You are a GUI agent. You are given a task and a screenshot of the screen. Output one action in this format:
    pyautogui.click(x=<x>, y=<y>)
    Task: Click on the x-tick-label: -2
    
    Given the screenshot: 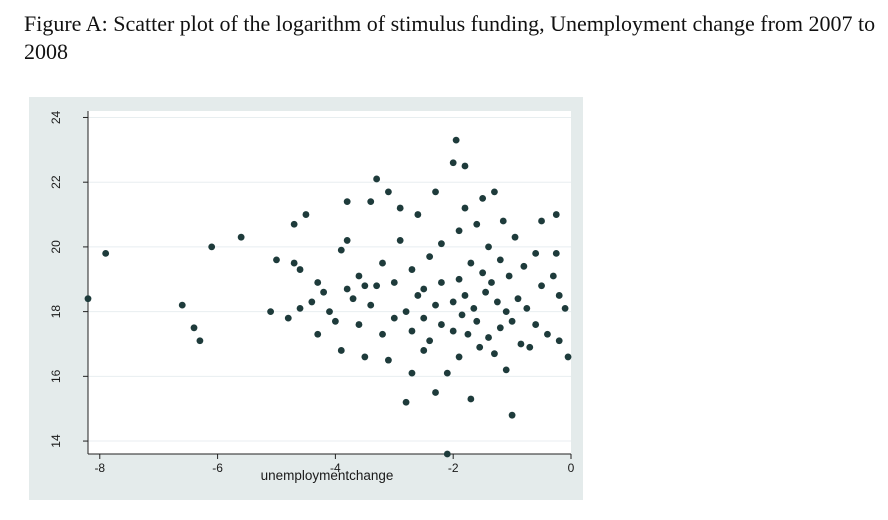 What is the action you would take?
    pyautogui.click(x=453, y=468)
    